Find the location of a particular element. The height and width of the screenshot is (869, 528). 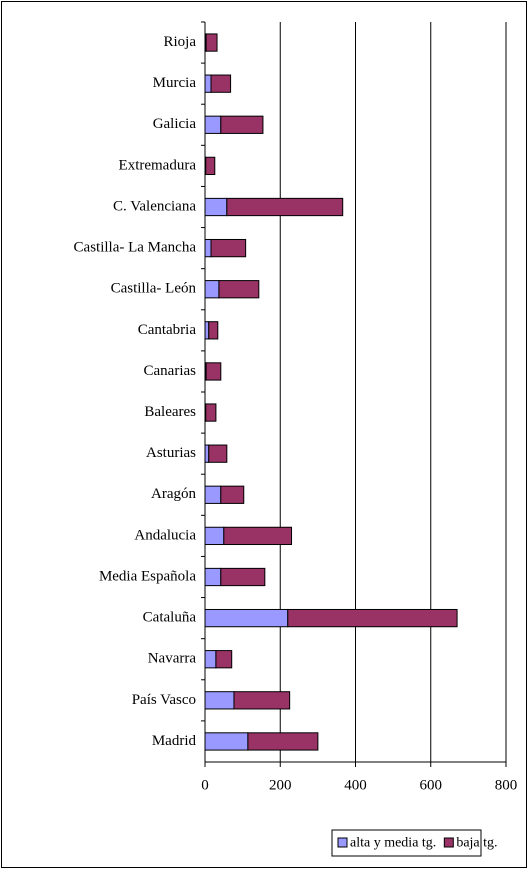

y-tick-label: Baleares is located at coordinates (170, 412).